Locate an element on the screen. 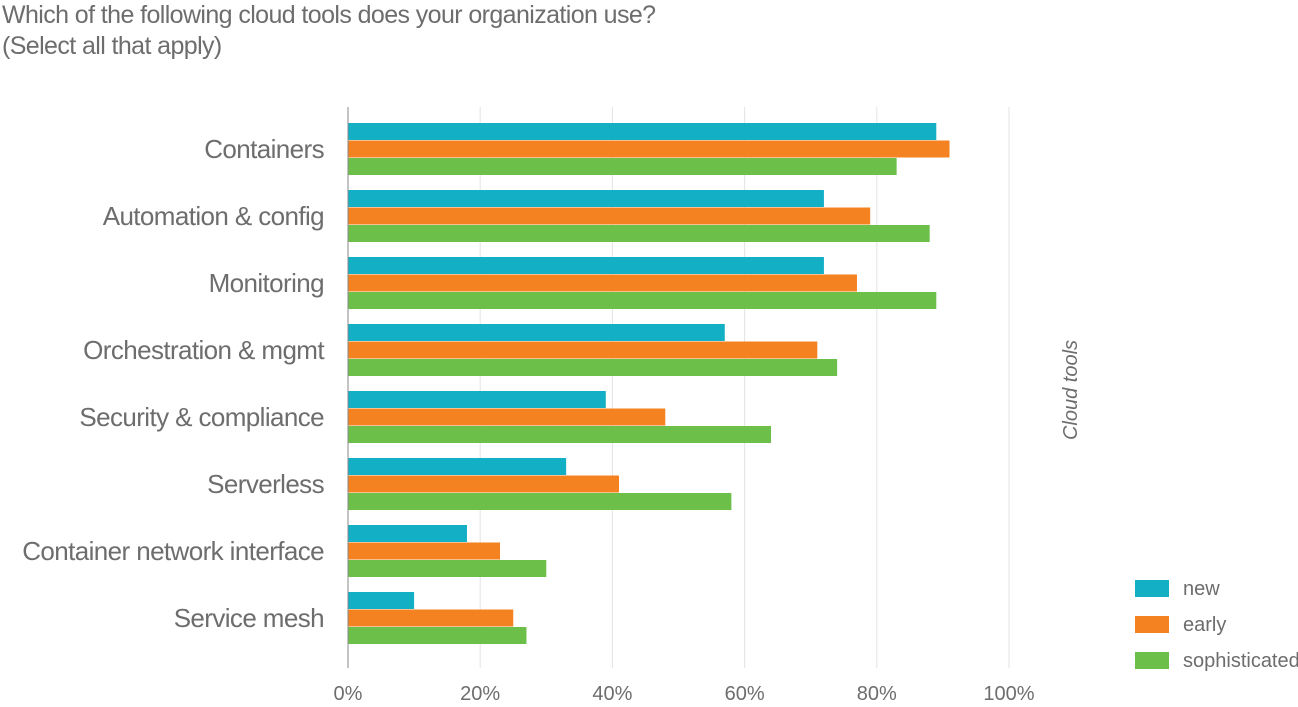  legend-label-new: new is located at coordinates (1201, 589).